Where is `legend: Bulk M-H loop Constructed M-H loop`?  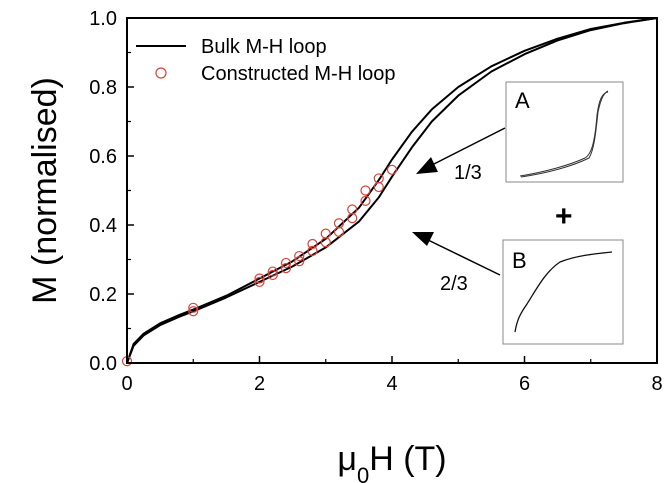 legend: Bulk M-H loop Constructed M-H loop is located at coordinates (266, 60).